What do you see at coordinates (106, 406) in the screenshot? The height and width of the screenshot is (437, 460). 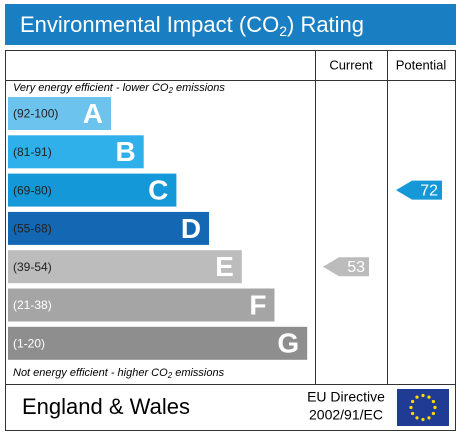 I see `region: England & Wales` at bounding box center [106, 406].